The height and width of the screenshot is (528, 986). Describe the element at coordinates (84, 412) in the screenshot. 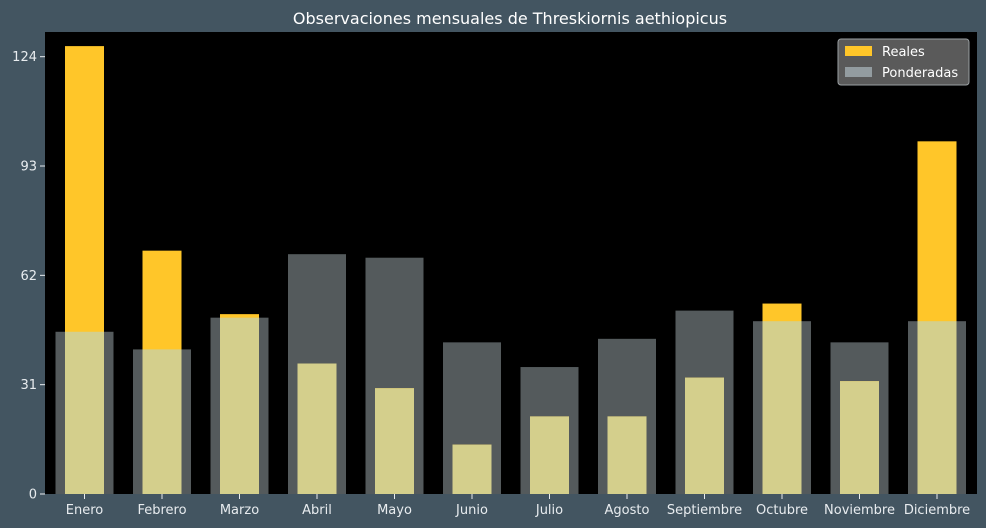

I see `bar-overlap-enero` at that location.